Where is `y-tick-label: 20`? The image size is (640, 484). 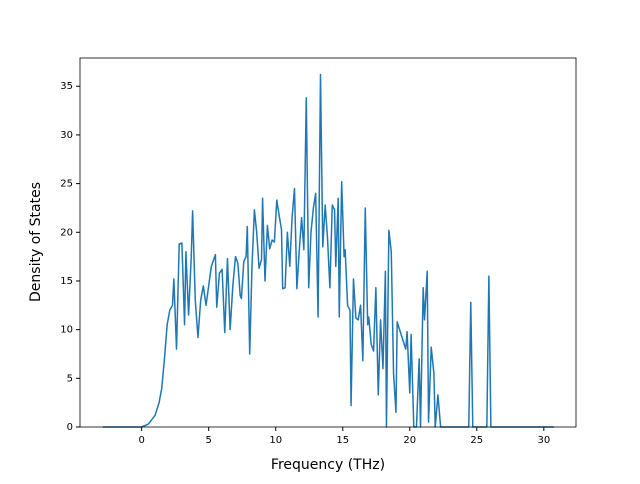
y-tick-label: 20 is located at coordinates (66, 232).